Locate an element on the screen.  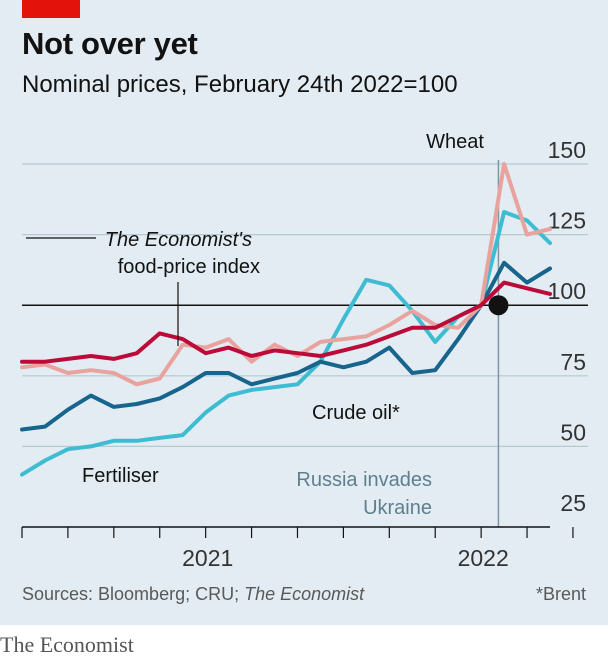
sources-note: Sources: Bloomberg; CRU; The Economist is located at coordinates (193, 594).